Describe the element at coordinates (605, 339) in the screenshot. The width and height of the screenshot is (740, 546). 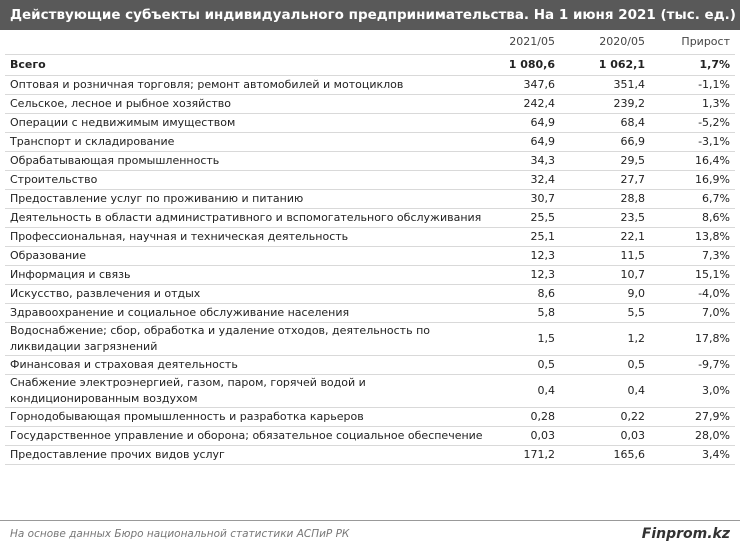
I see `number-cell: 1,2` at that location.